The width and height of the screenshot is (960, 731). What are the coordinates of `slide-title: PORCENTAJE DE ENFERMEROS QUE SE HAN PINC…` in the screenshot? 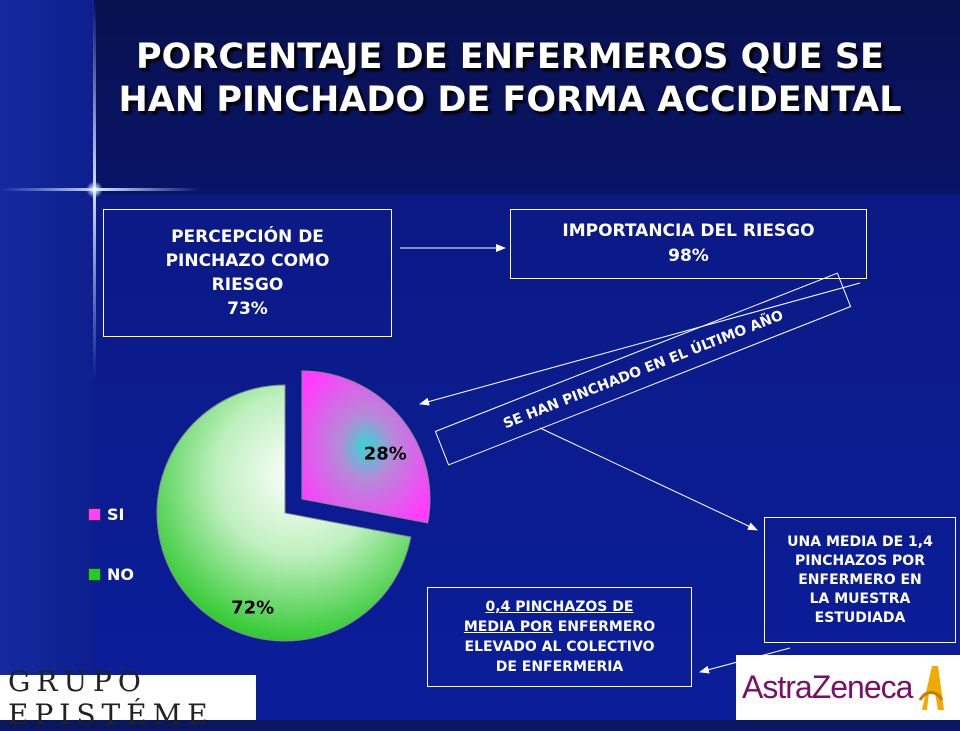 It's located at (510, 78).